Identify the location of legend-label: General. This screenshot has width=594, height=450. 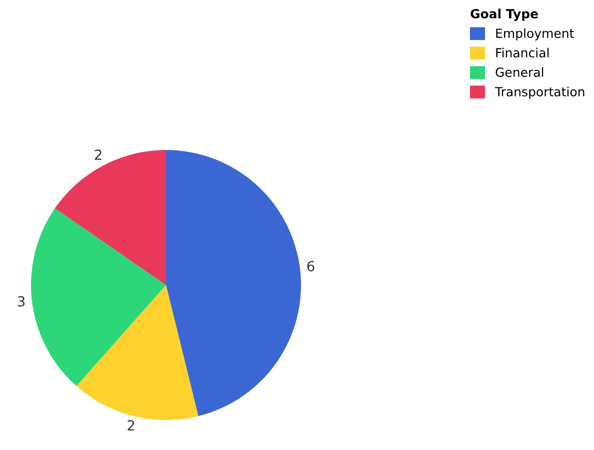
(520, 72).